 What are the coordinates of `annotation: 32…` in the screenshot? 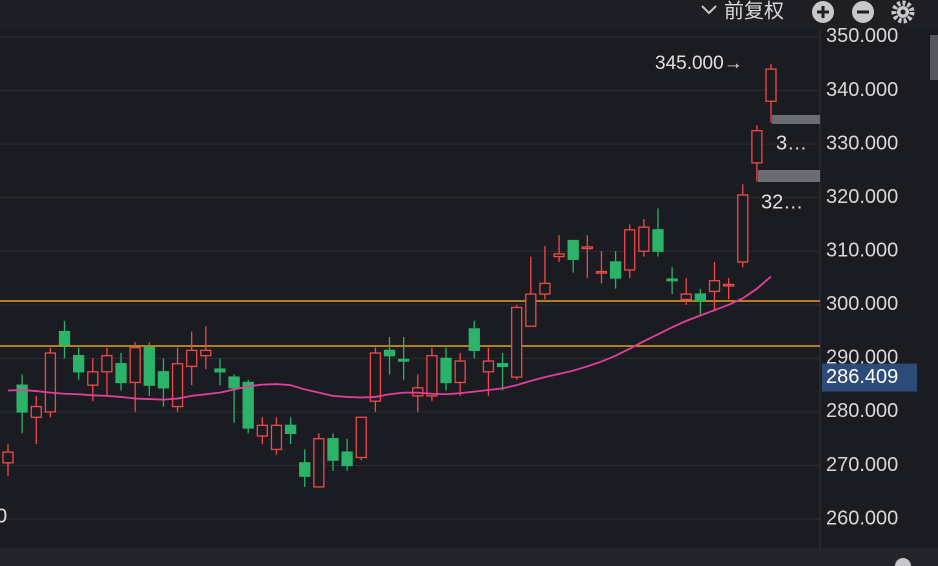 It's located at (782, 202).